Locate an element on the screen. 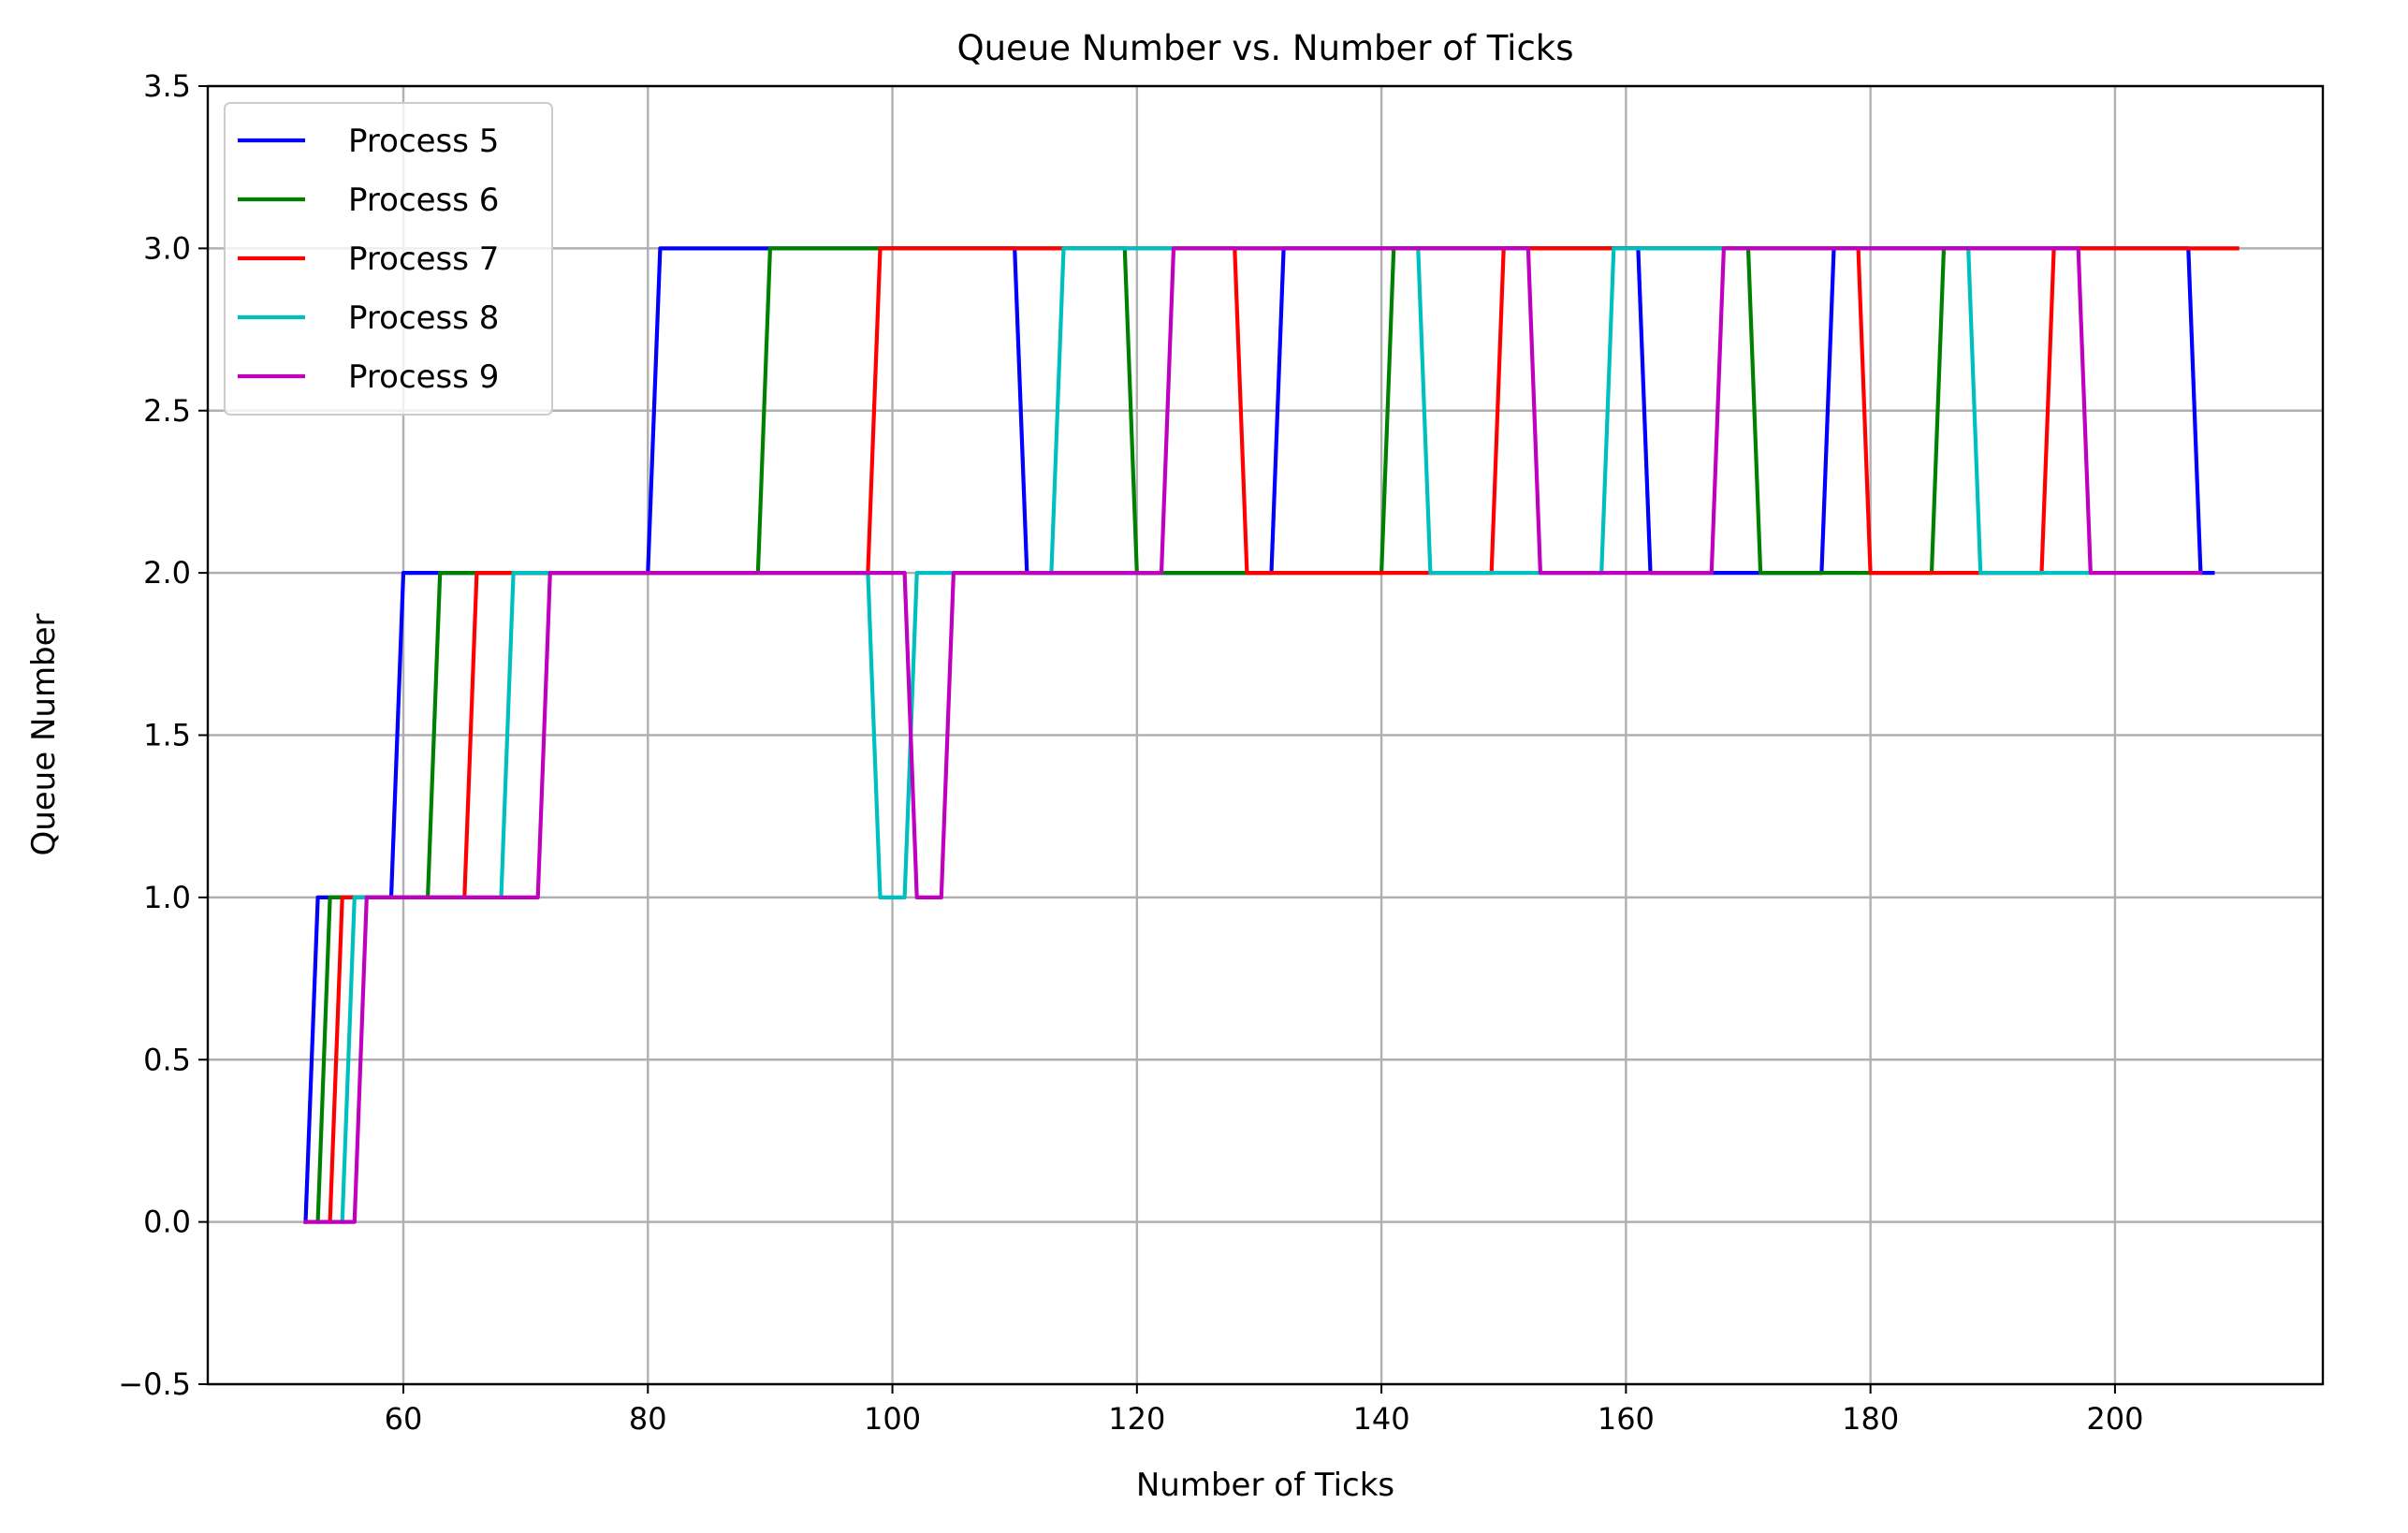  y-tick-label: 3.5 is located at coordinates (167, 86).